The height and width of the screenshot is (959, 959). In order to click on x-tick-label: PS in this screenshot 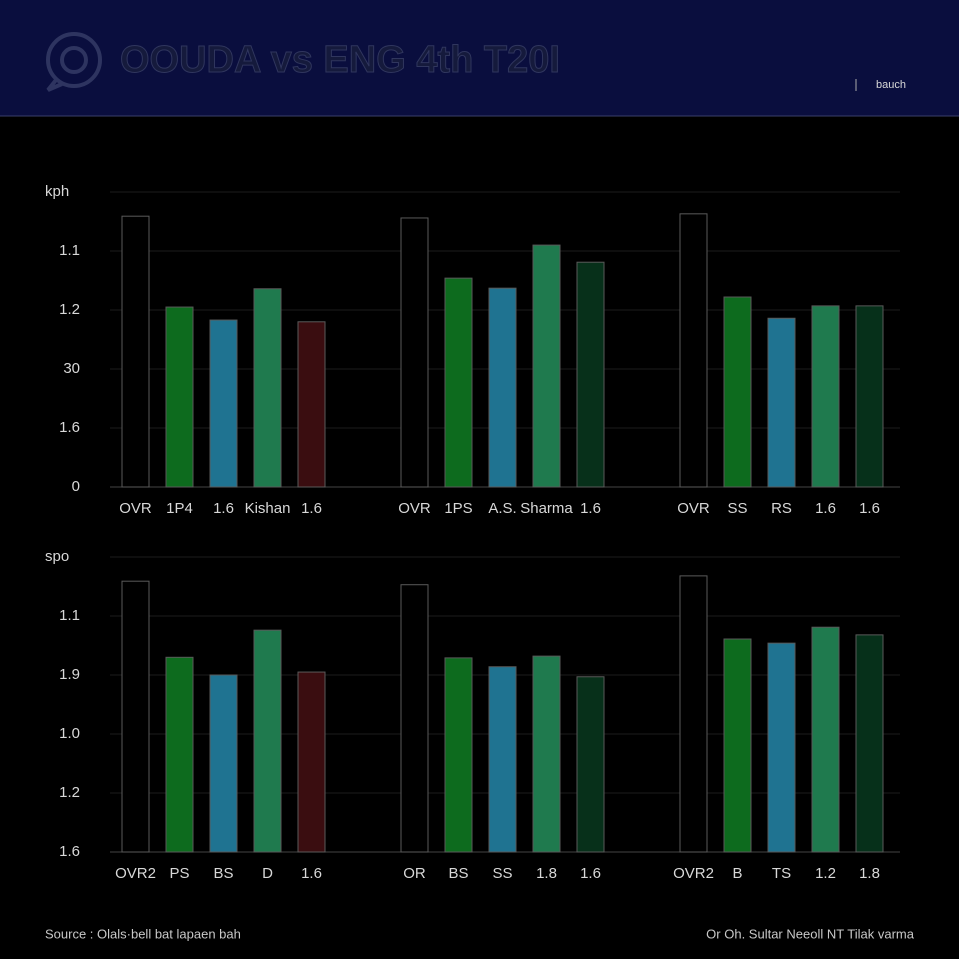, I will do `click(179, 873)`.